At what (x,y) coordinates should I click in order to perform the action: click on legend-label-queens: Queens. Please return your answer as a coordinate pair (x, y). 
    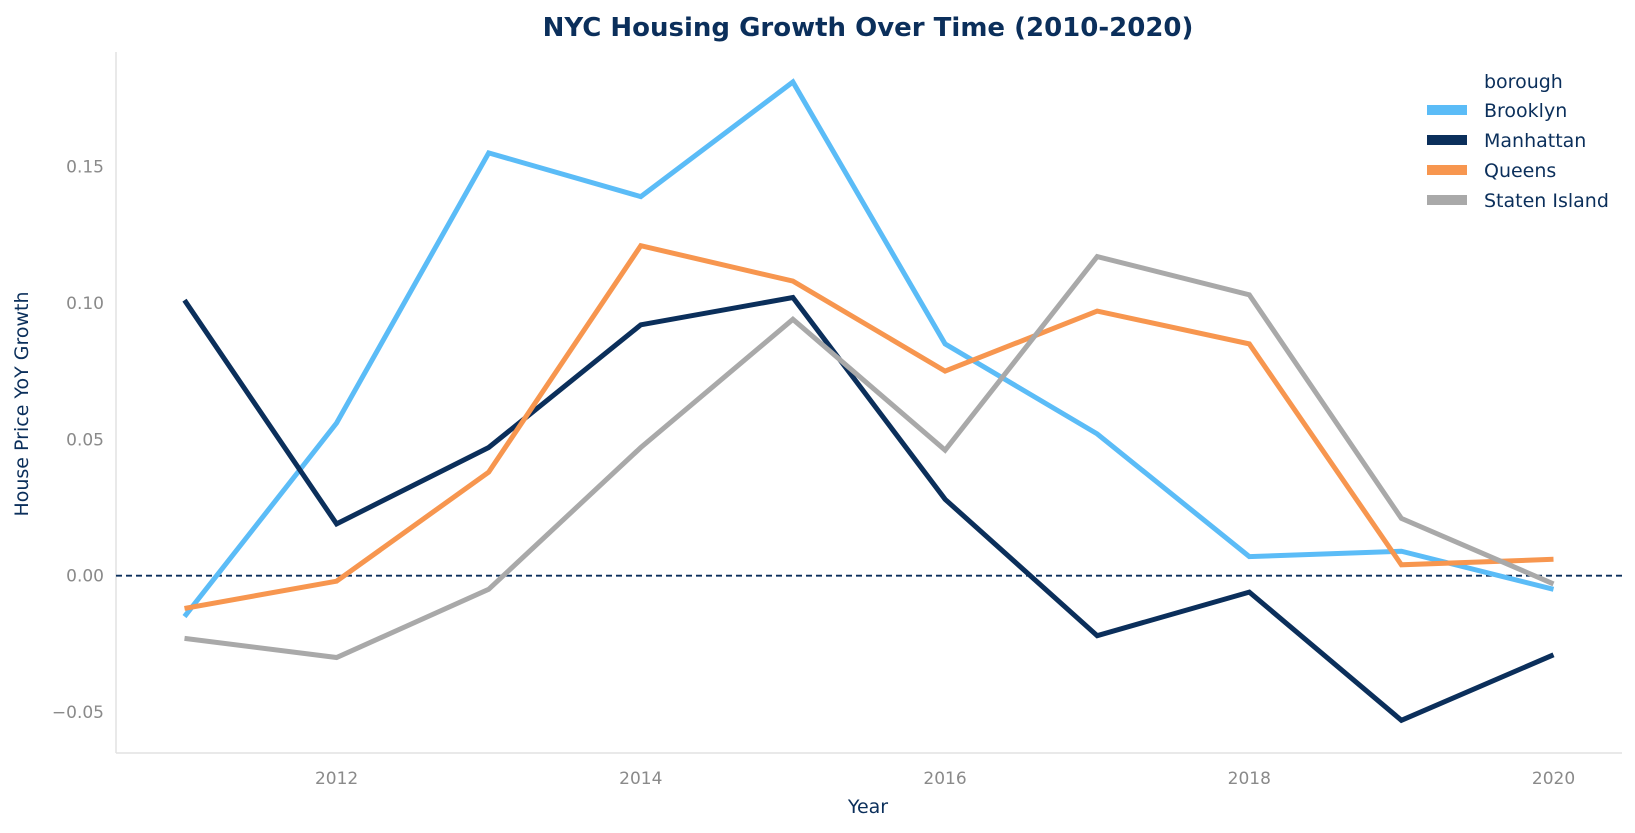
    Looking at the image, I should click on (1520, 171).